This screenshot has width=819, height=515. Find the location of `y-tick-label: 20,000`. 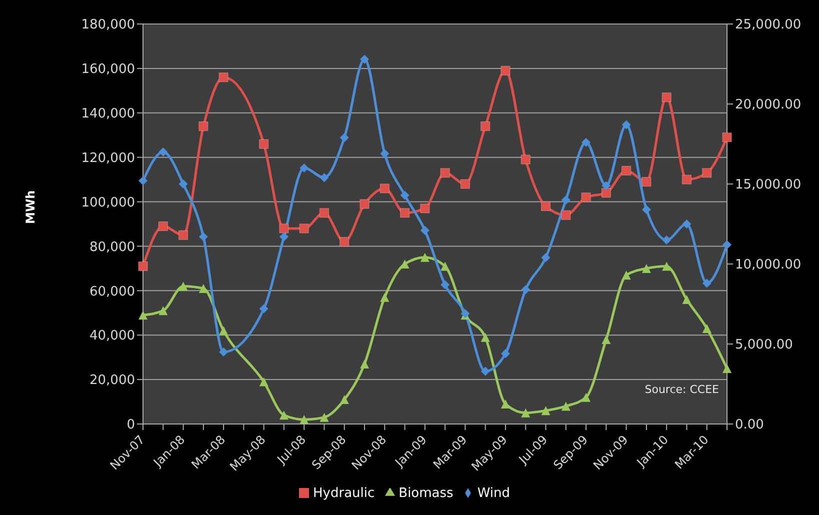

y-tick-label: 20,000 is located at coordinates (112, 380).